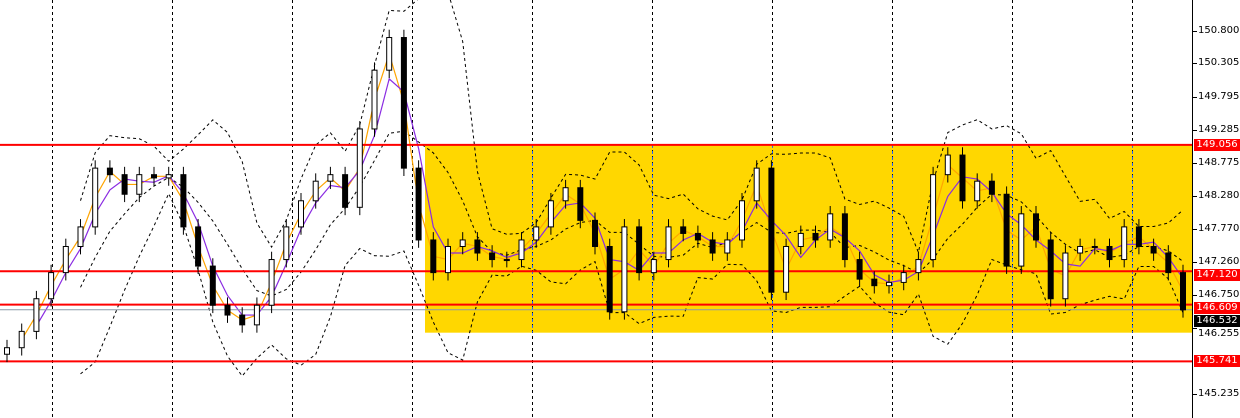  I want to click on y-tick-label: 148.280, so click(1219, 195).